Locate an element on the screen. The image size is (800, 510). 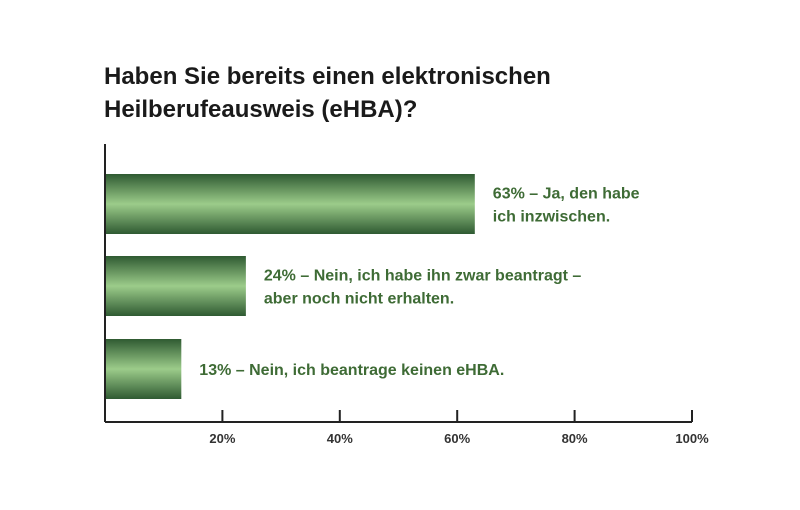
chart-title-line-1: Haben Sie bereits einen elektronischen is located at coordinates (327, 76).